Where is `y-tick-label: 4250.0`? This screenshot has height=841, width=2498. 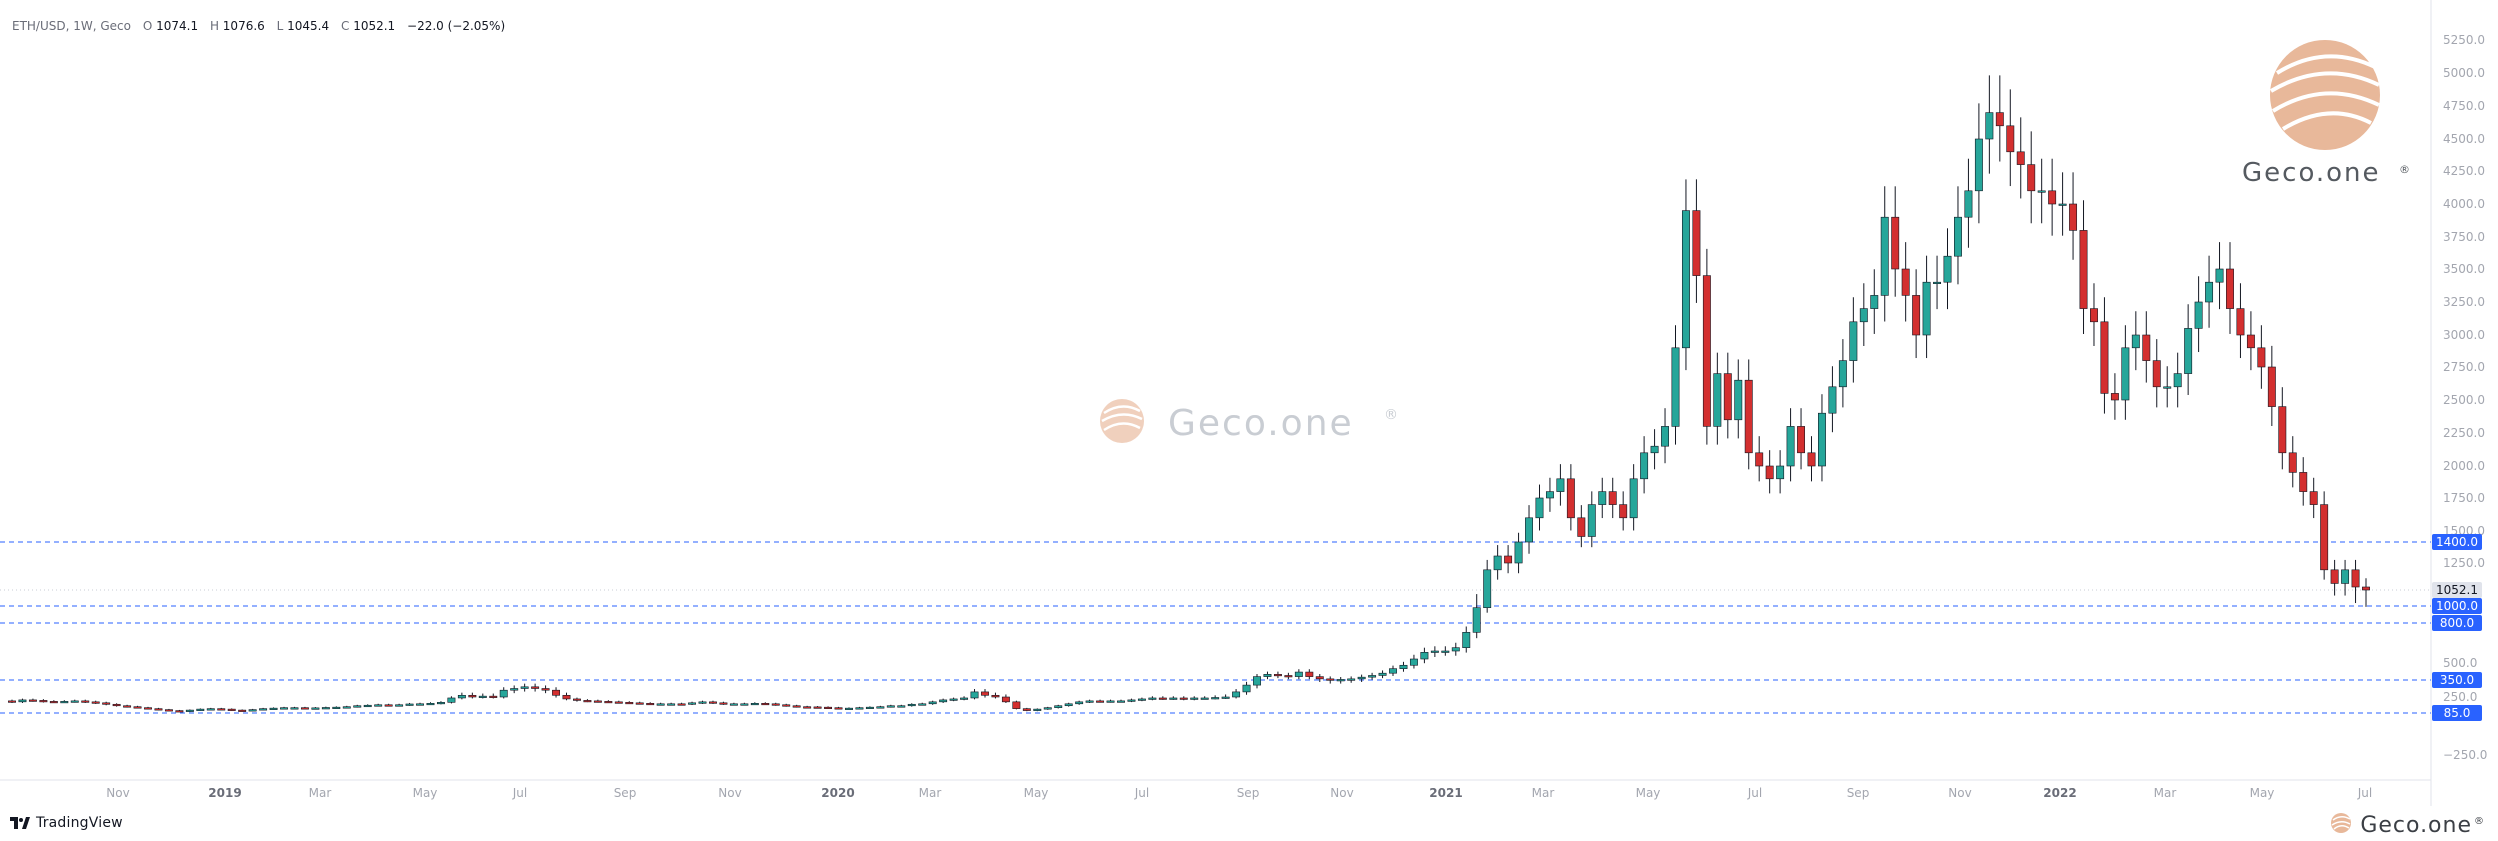 y-tick-label: 4250.0 is located at coordinates (2464, 171).